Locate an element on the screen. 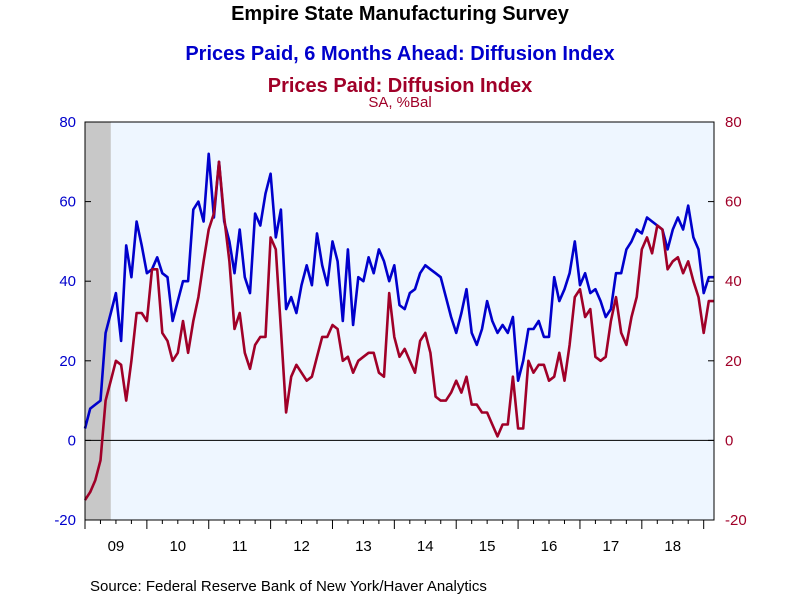 This screenshot has width=800, height=600. x-axis-tick-label: 12 is located at coordinates (301, 546).